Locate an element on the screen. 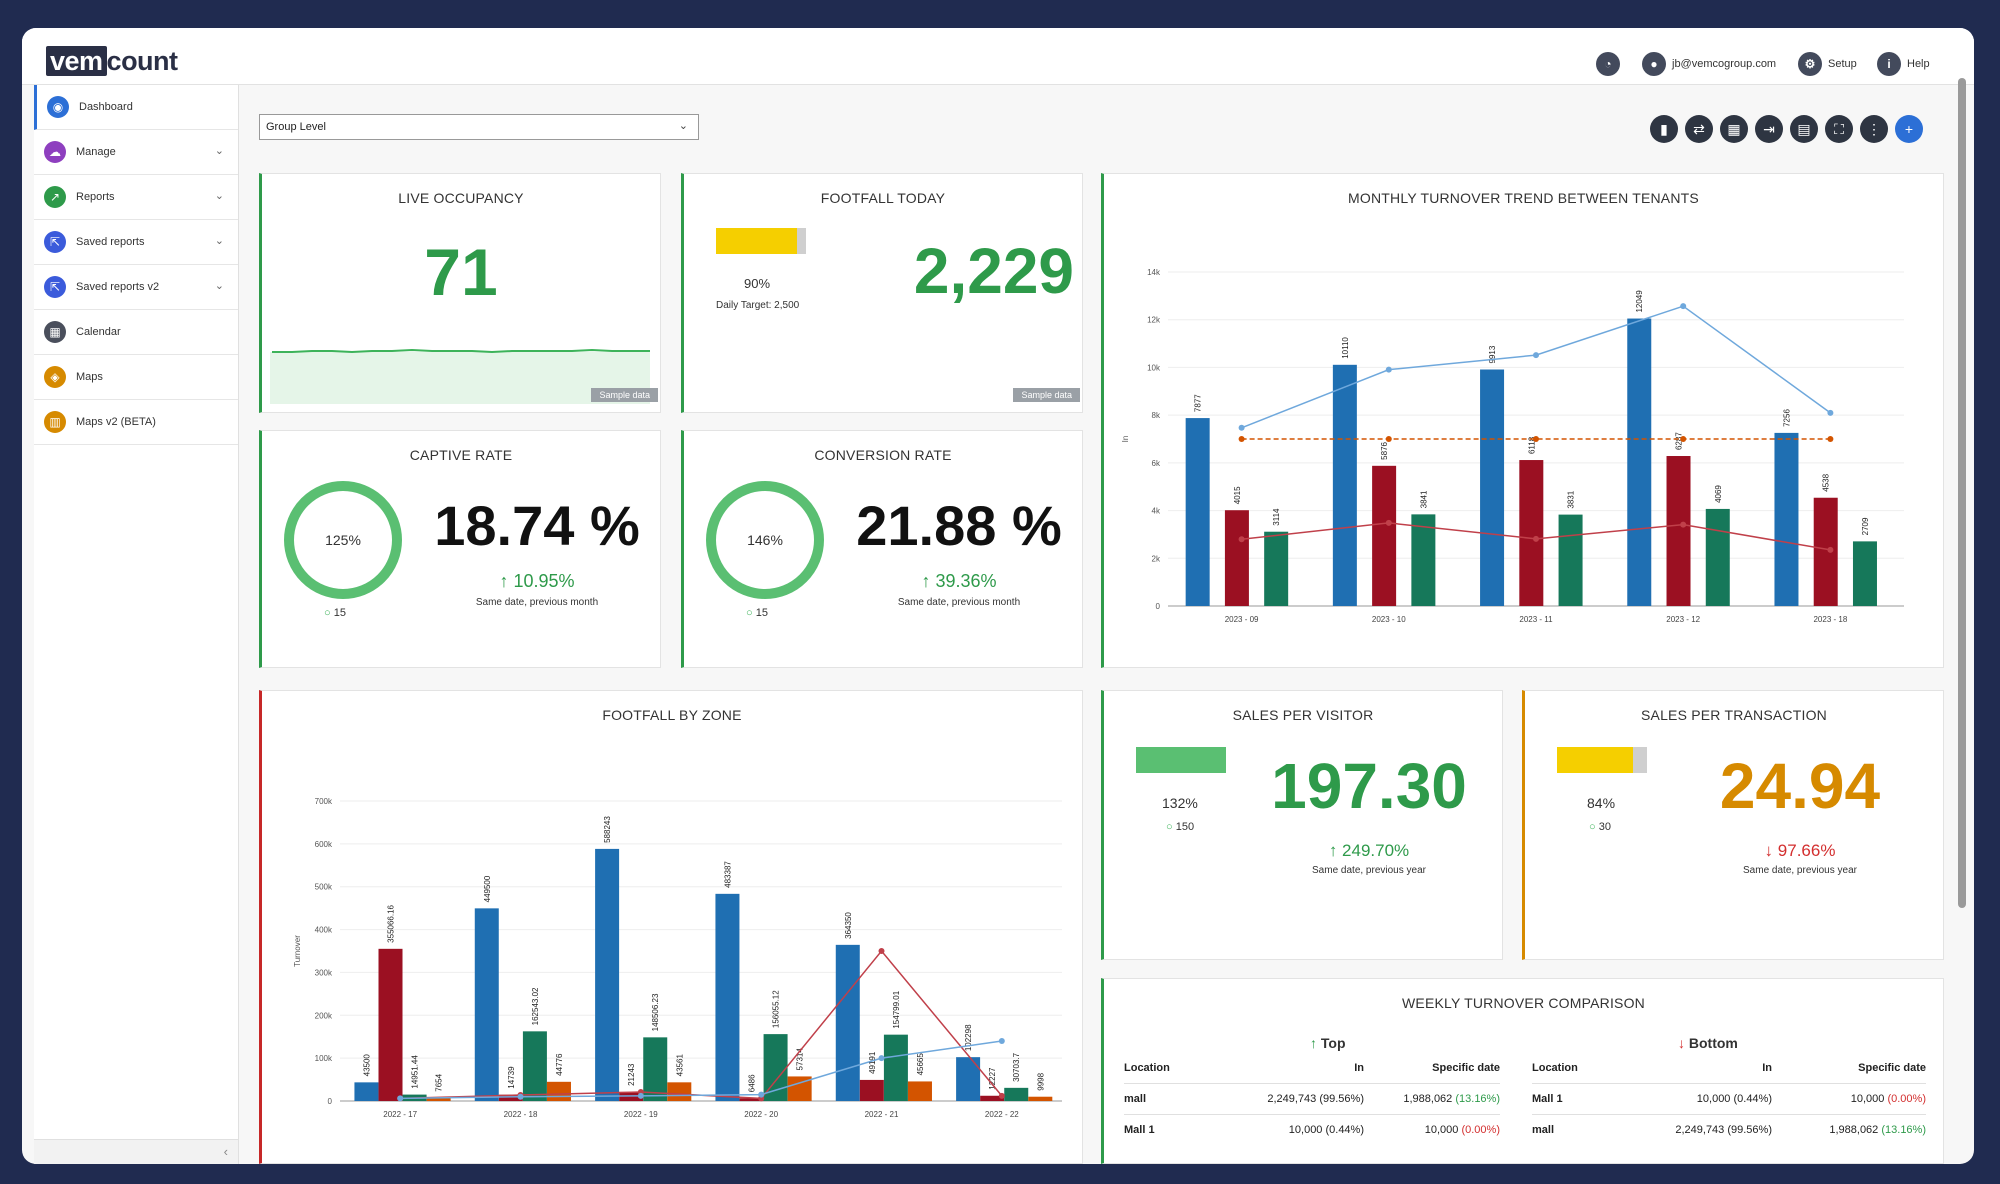 The height and width of the screenshot is (1184, 2000). map-icon: ◈ is located at coordinates (55, 377).